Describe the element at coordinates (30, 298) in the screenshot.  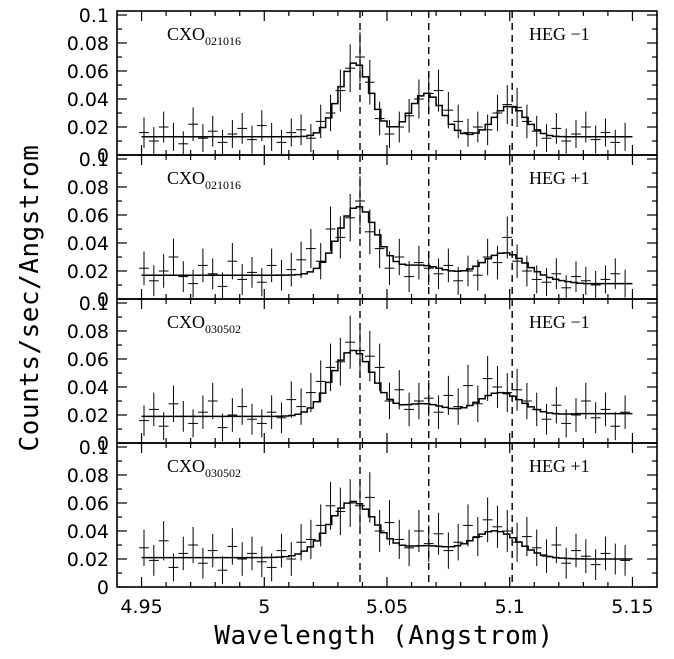
I see `y-axis-title: Counts/sec/Angstrom` at that location.